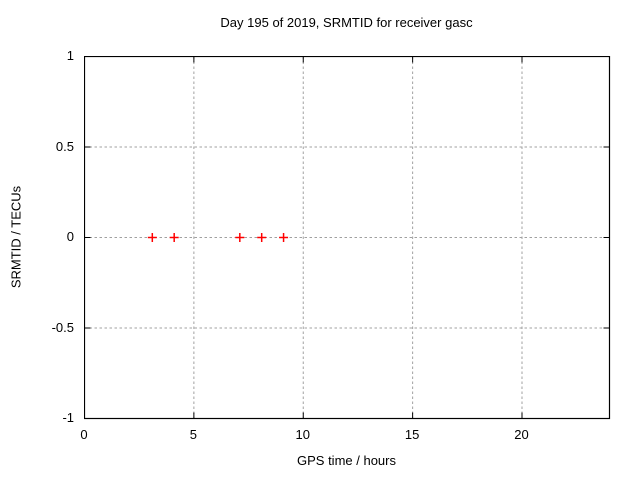  What do you see at coordinates (62, 327) in the screenshot?
I see `y-tick-label: -0.5` at bounding box center [62, 327].